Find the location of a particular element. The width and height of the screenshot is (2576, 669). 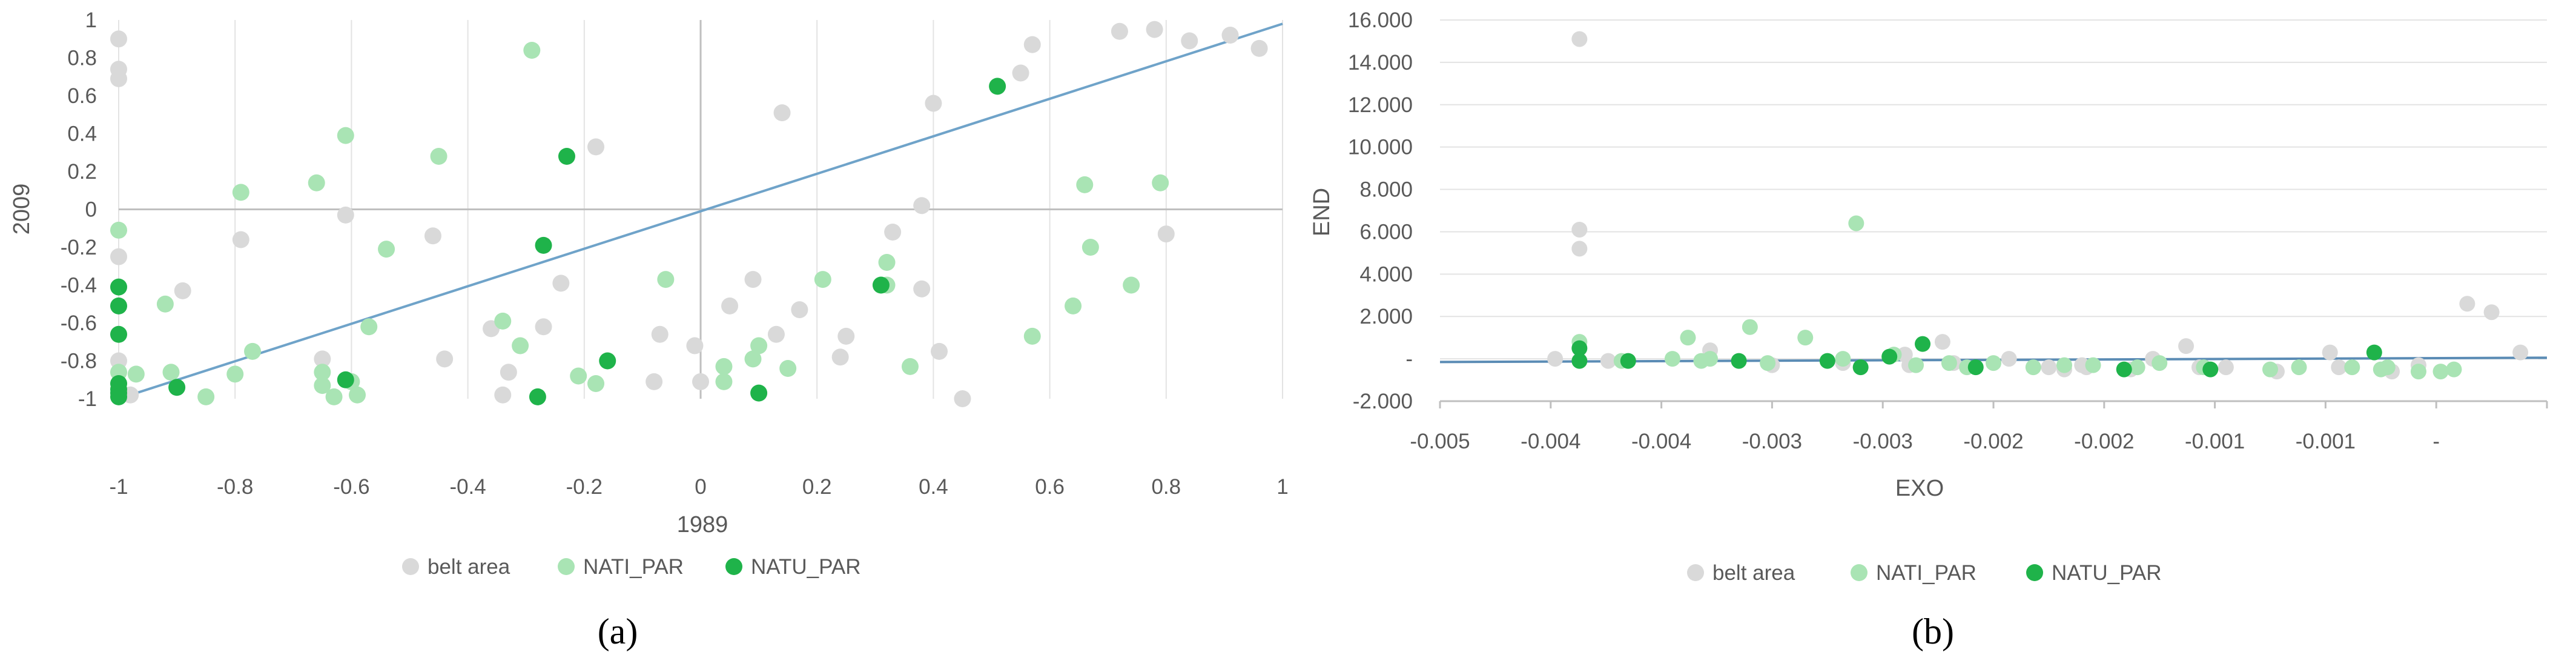

chart-a-legend: belt area NATI_PAR NATU_PAR is located at coordinates (631, 567).